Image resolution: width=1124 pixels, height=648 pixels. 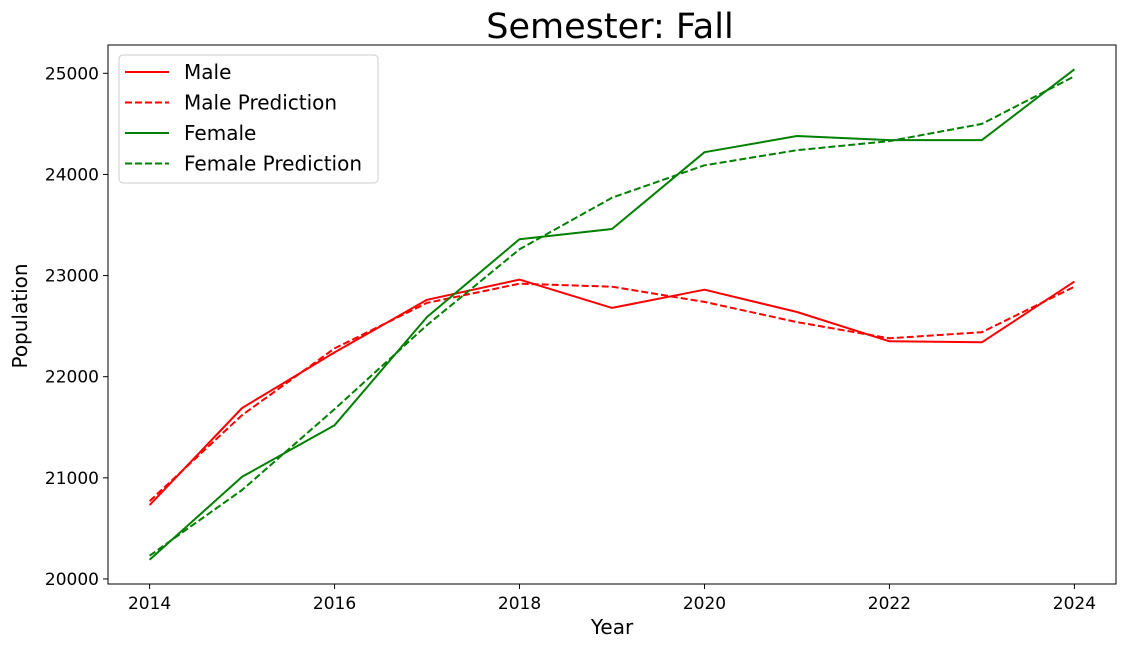 I want to click on y-axis-label: Population, so click(x=20, y=315).